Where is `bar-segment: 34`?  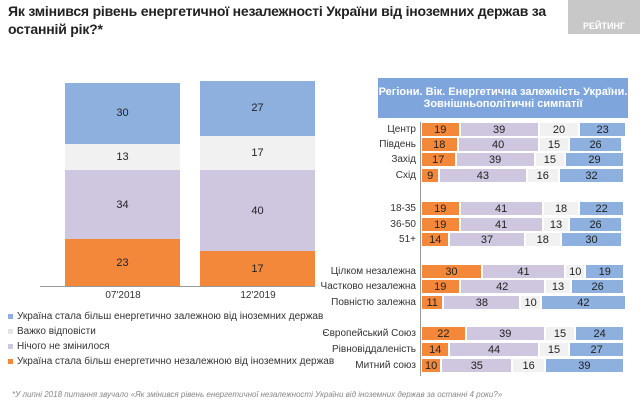
bar-segment: 34 is located at coordinates (122, 205).